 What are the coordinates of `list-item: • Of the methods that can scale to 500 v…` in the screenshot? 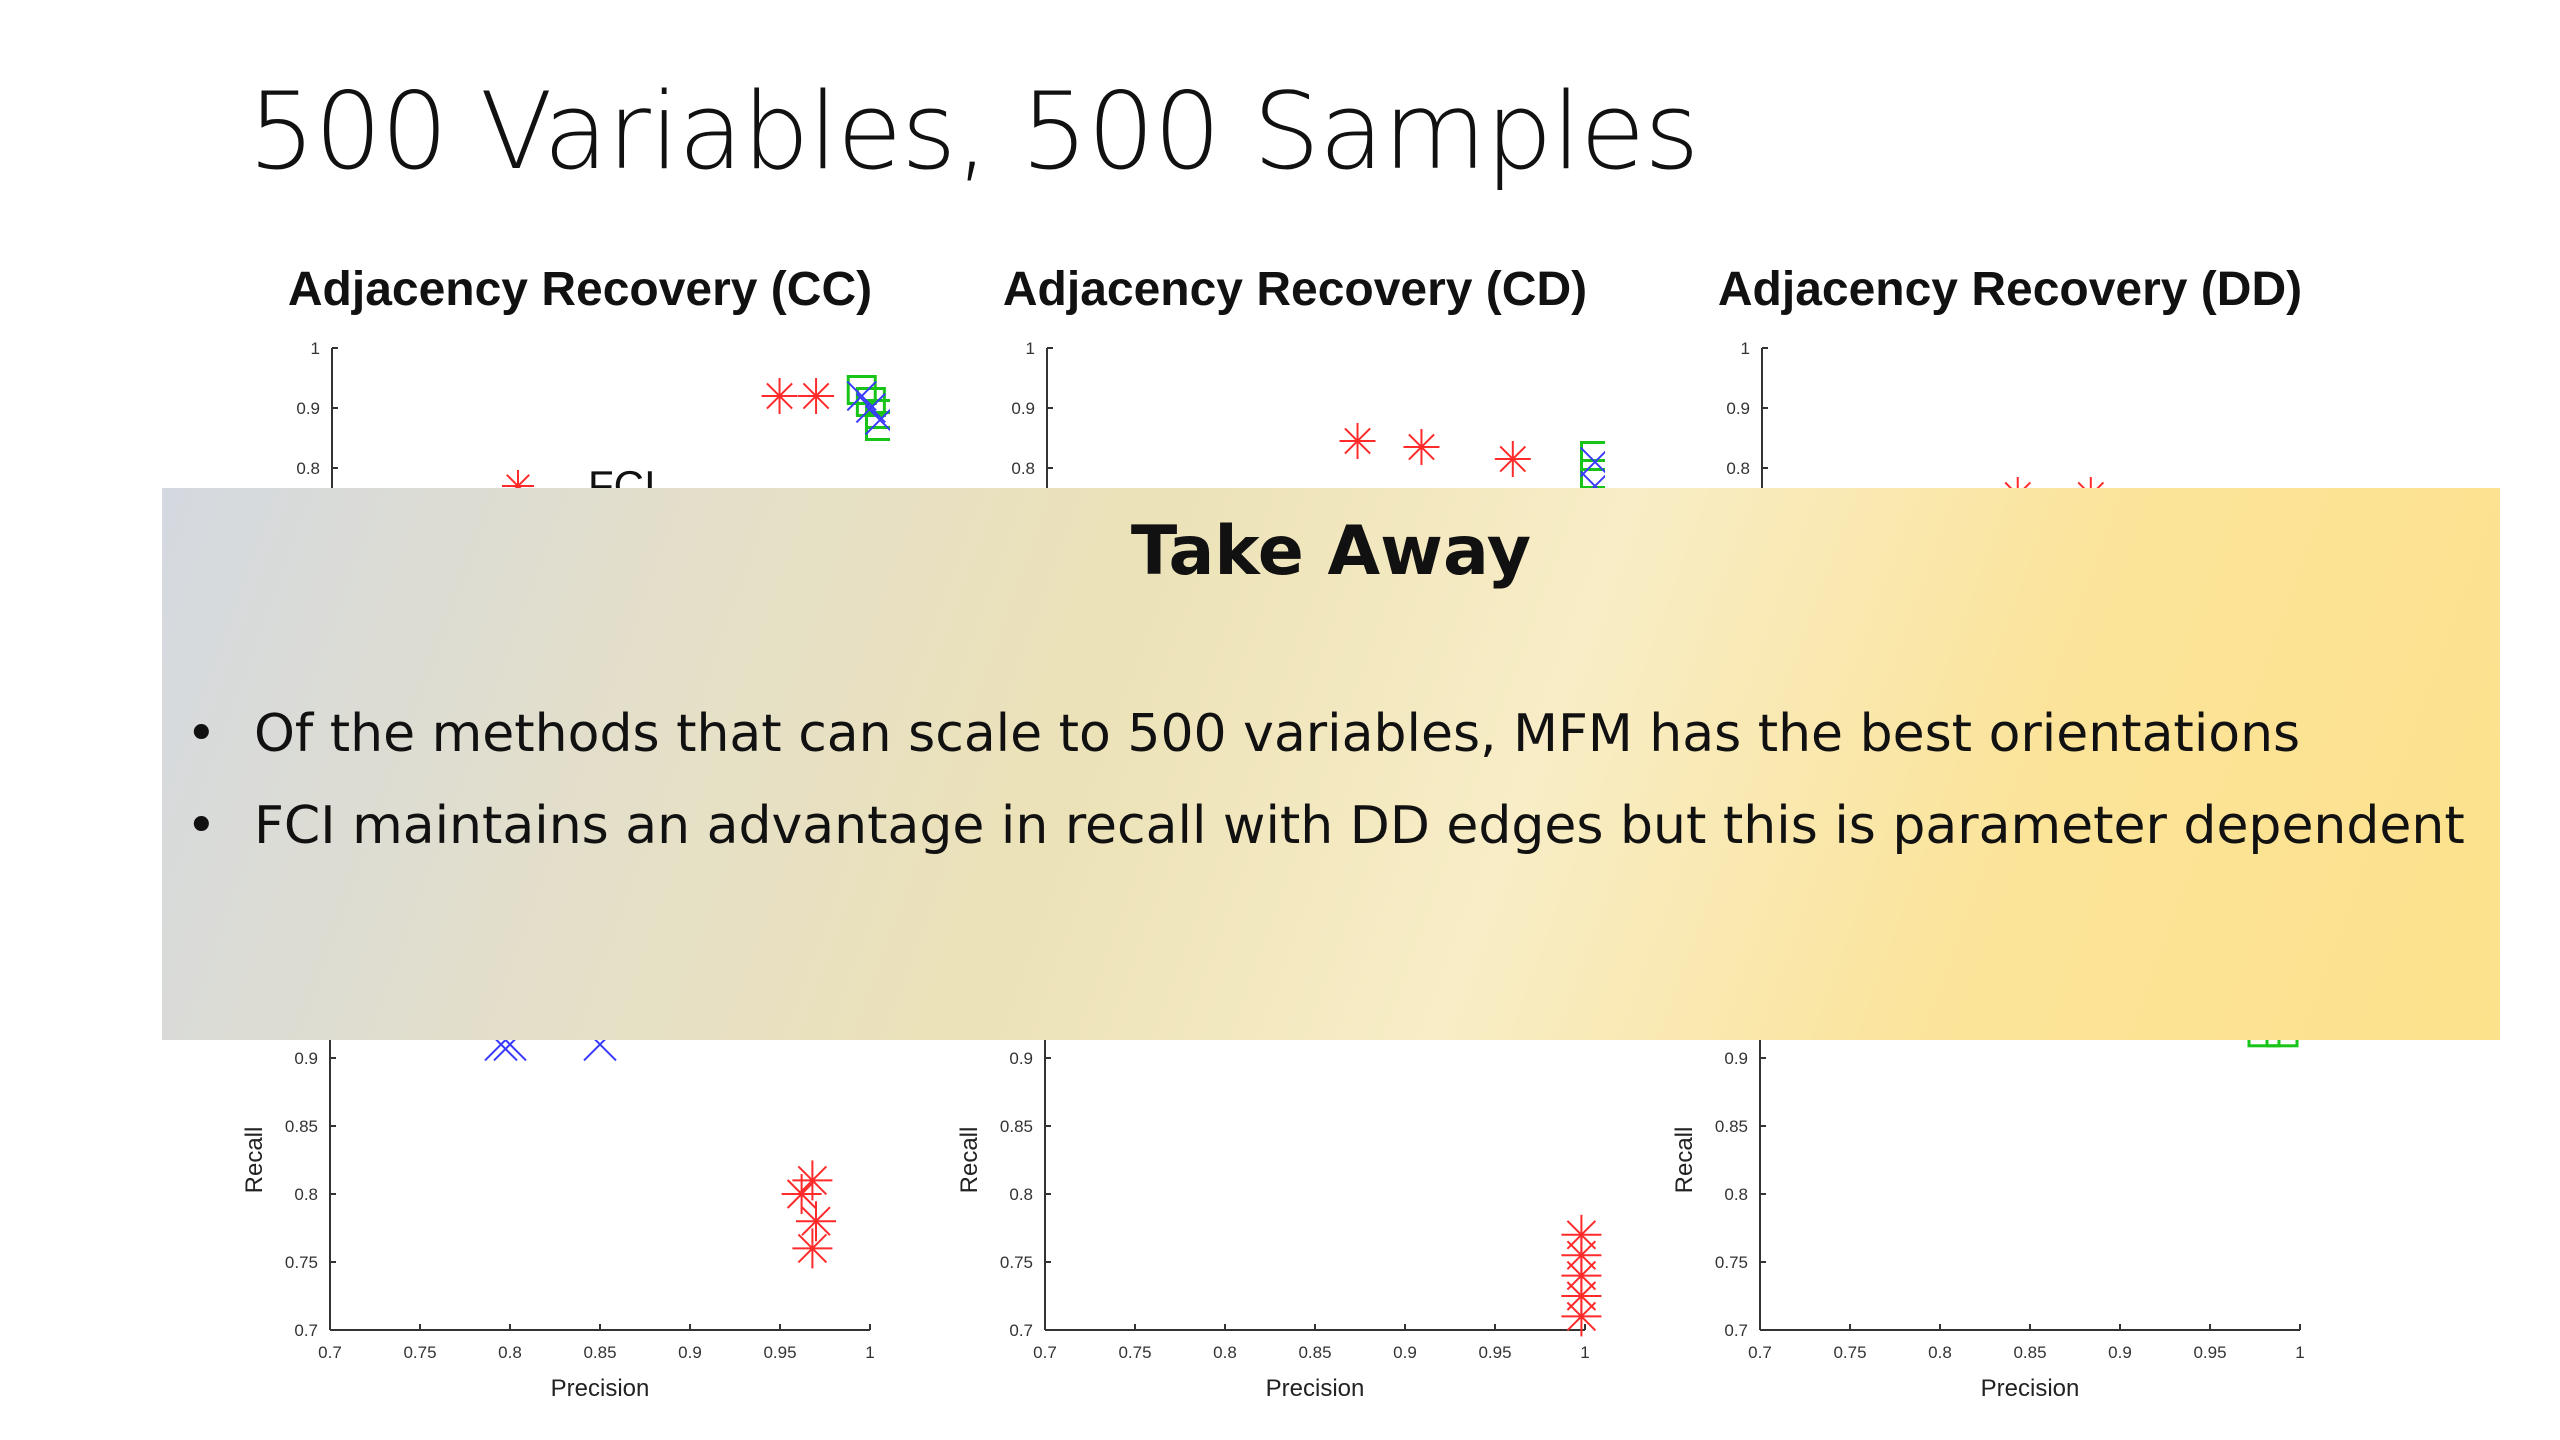 It's located at (1325, 734).